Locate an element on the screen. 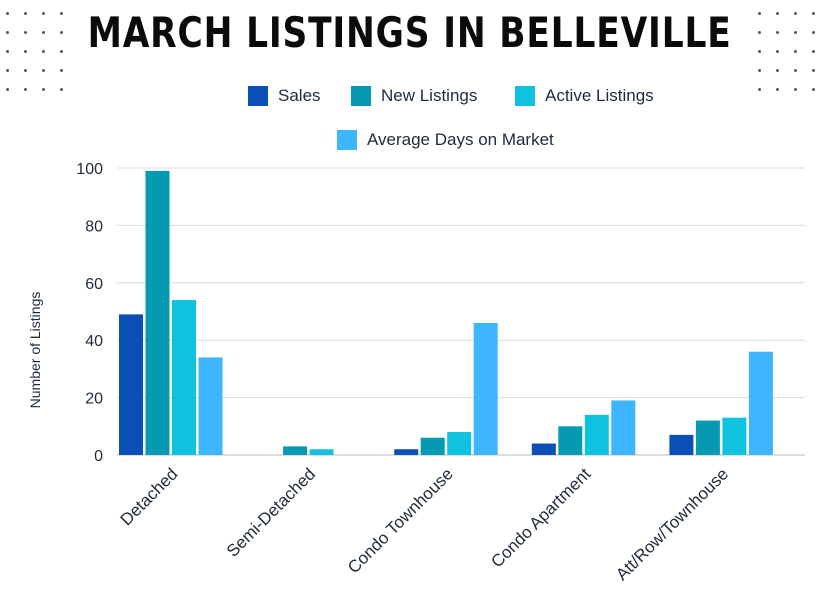  y-axis-label: Number of Listings is located at coordinates (35, 350).